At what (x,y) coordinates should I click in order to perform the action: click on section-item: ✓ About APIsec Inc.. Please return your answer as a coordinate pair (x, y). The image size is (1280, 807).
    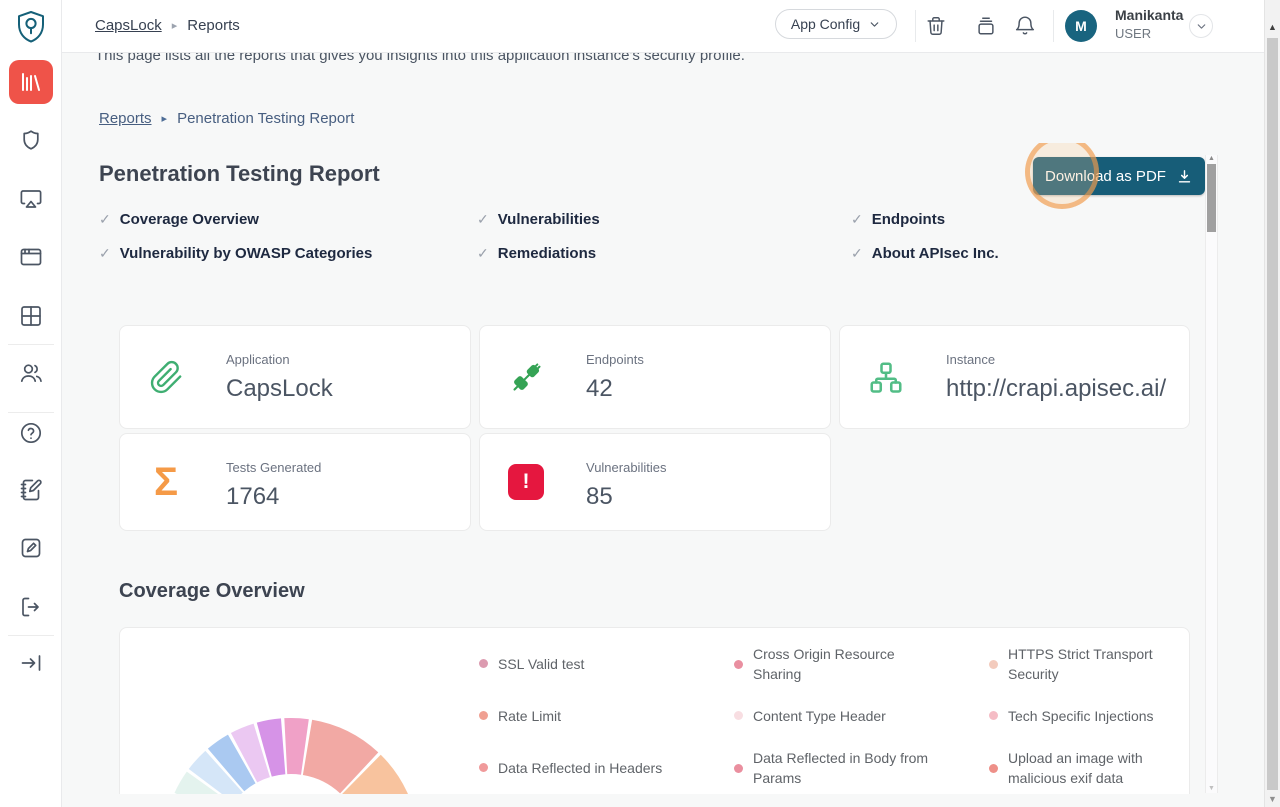
    Looking at the image, I should click on (925, 253).